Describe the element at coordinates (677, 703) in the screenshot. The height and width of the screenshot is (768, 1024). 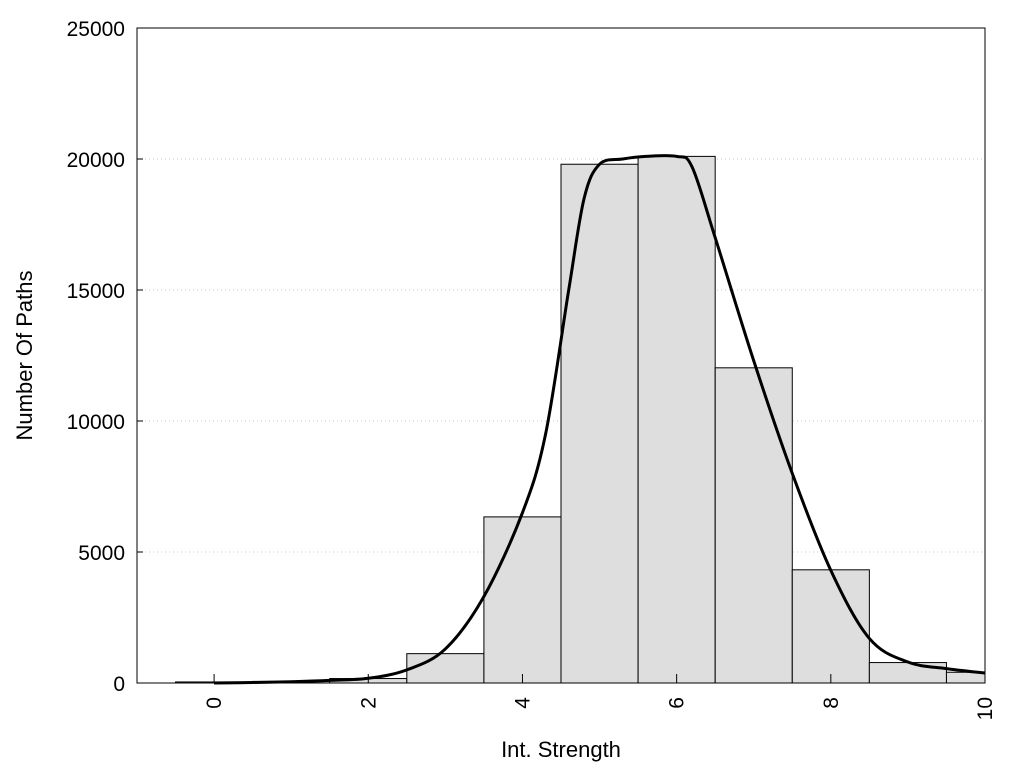
I see `x-tick-label: 6` at that location.